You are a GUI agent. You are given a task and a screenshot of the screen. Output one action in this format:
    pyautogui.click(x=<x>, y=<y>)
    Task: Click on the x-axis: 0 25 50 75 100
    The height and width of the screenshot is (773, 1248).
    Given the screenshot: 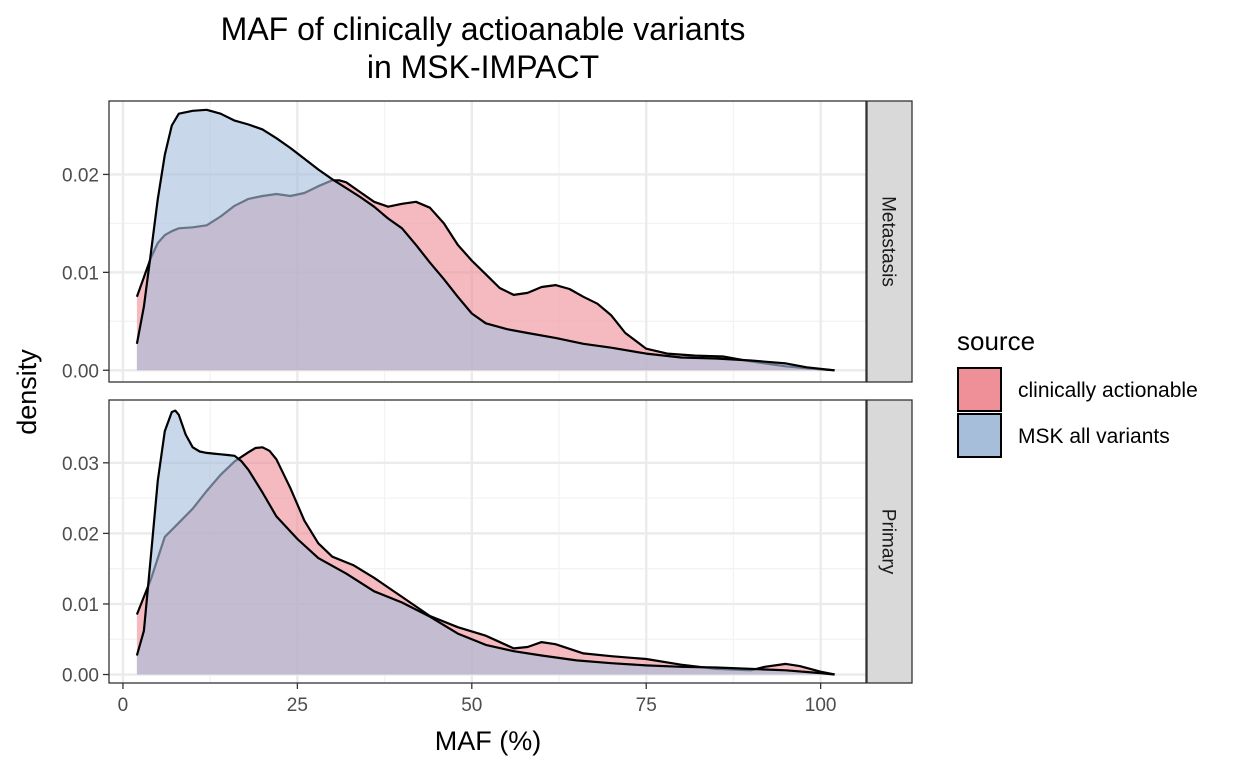 What is the action you would take?
    pyautogui.click(x=477, y=699)
    